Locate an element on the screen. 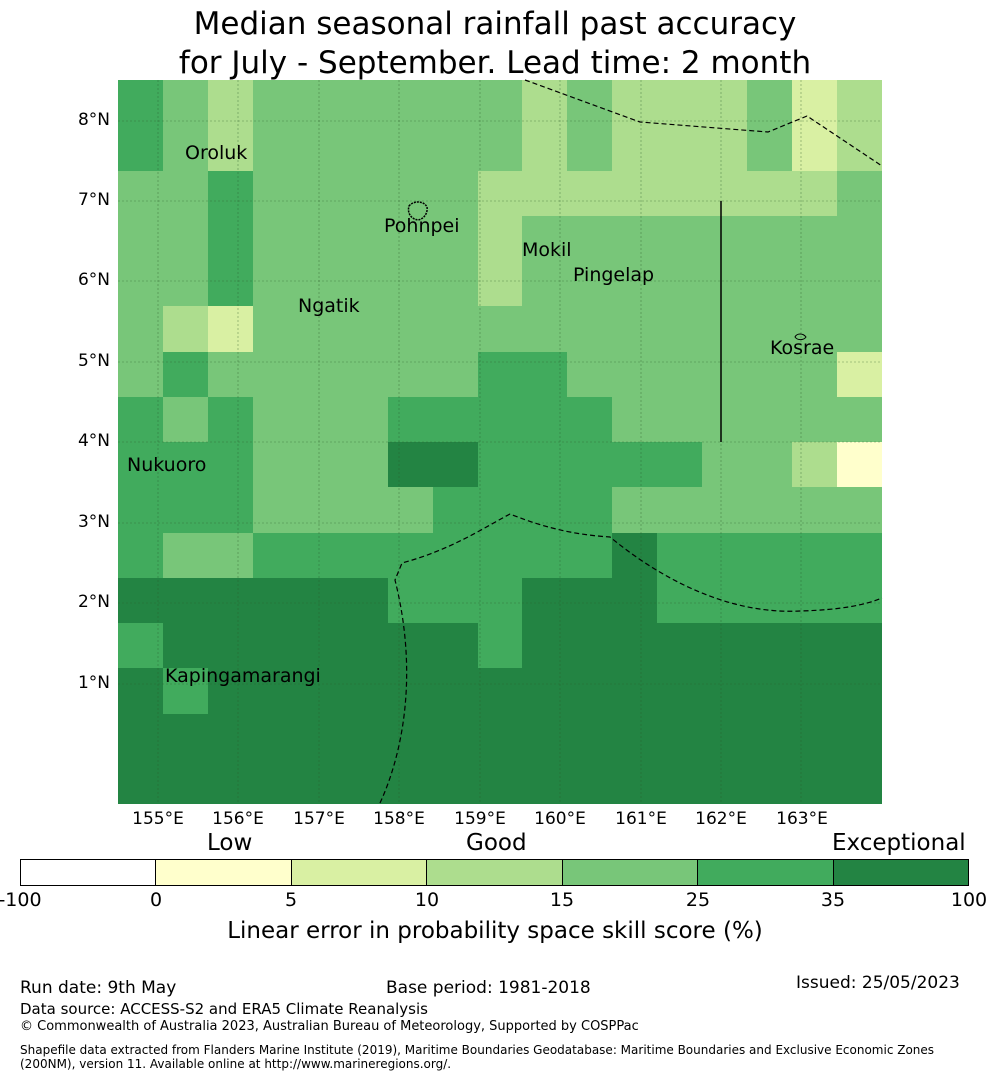  colorbar-tick-35: 35 is located at coordinates (833, 900).